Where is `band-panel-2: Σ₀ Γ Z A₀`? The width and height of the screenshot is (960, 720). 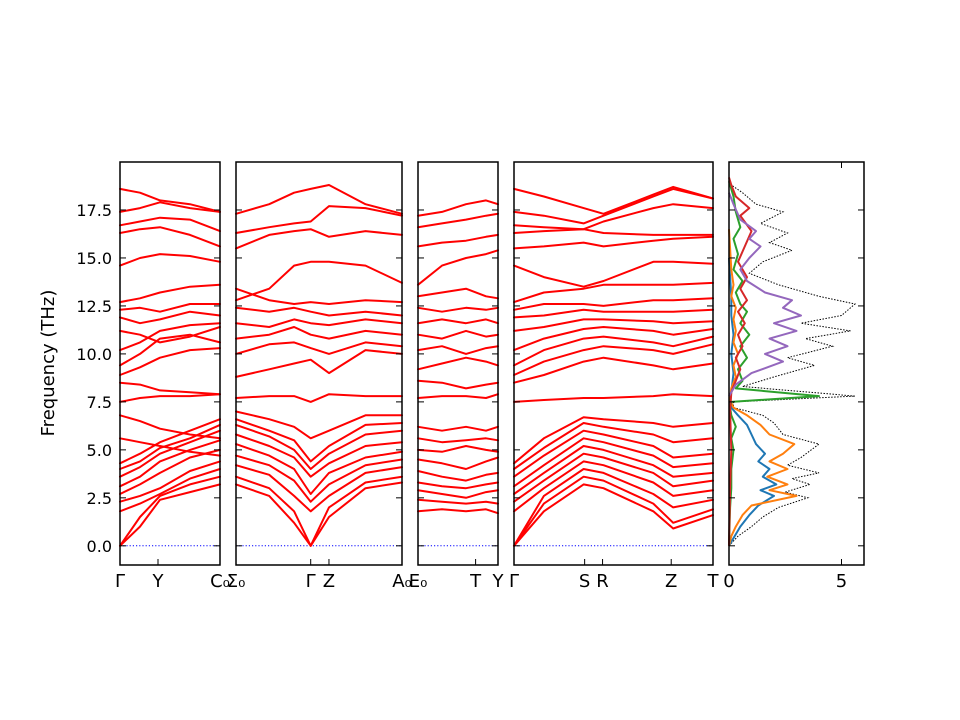
band-panel-2: Σ₀ Γ Z A₀ is located at coordinates (319, 376).